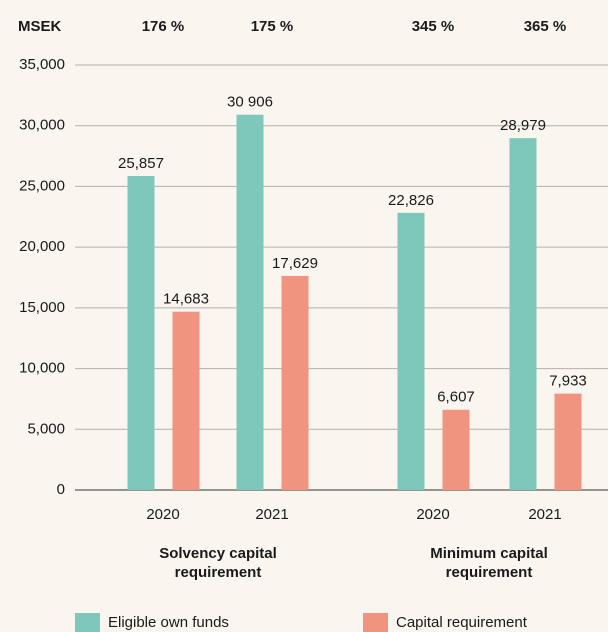  What do you see at coordinates (250, 102) in the screenshot?
I see `data-label: 30 906` at bounding box center [250, 102].